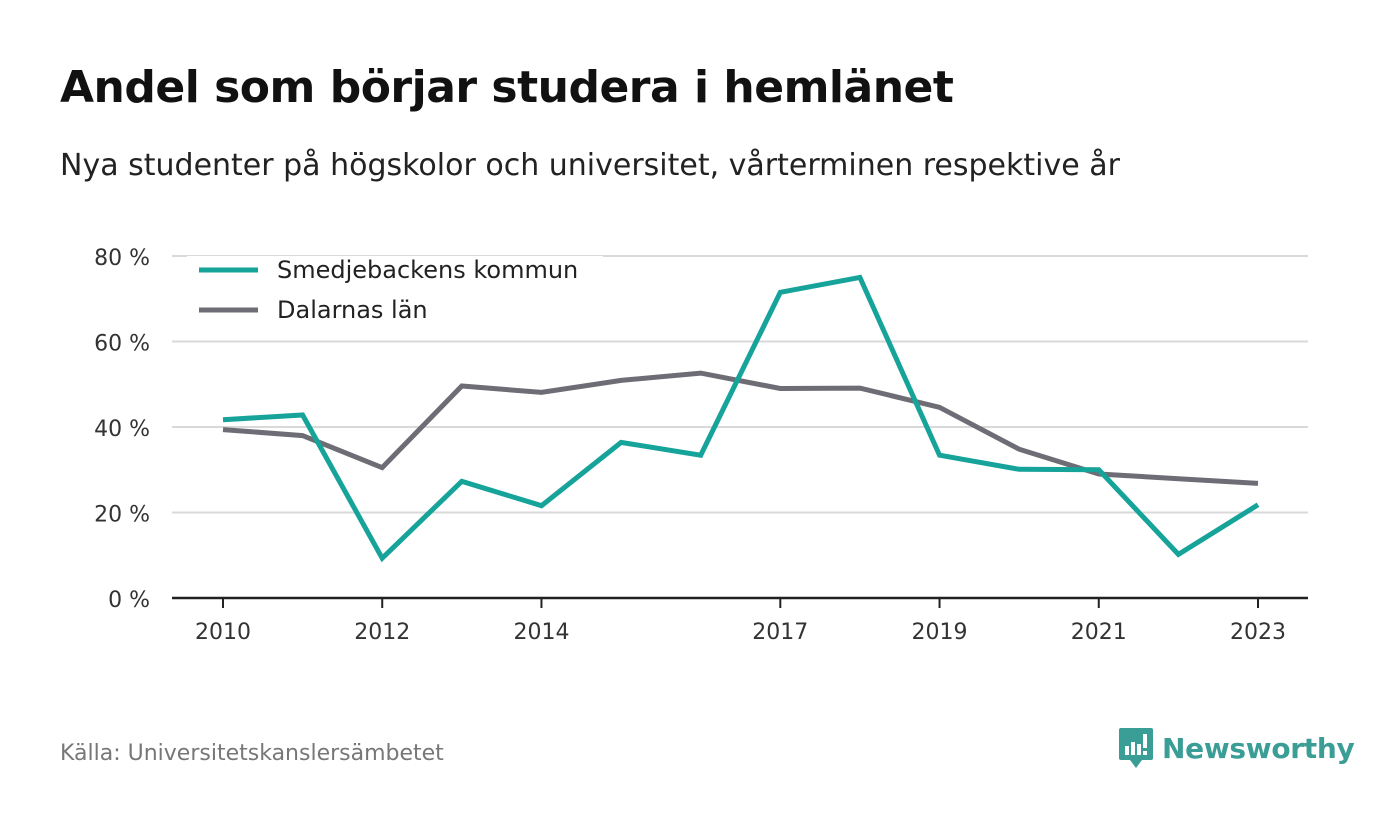 The height and width of the screenshot is (831, 1400). What do you see at coordinates (1258, 748) in the screenshot?
I see `brand-name: Newsworthy` at bounding box center [1258, 748].